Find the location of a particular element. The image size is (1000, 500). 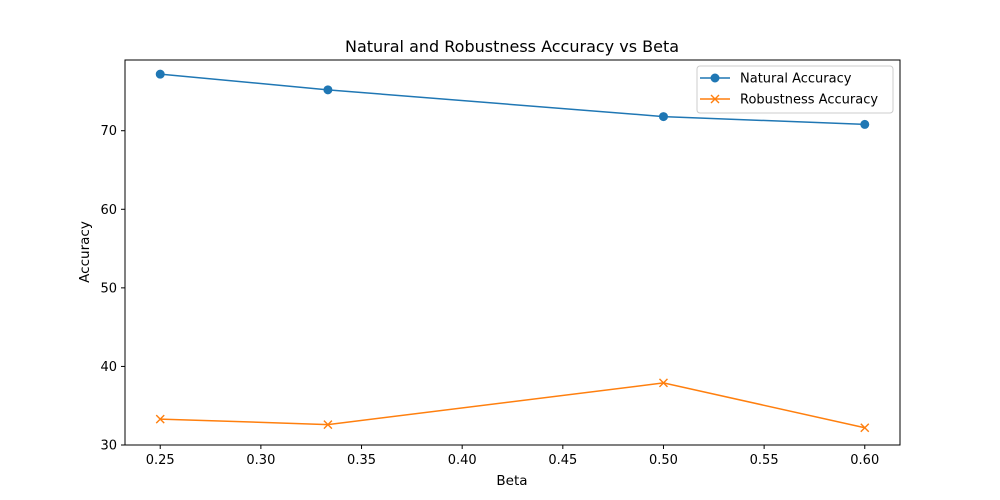

y-tick-label: 30 is located at coordinates (108, 446).